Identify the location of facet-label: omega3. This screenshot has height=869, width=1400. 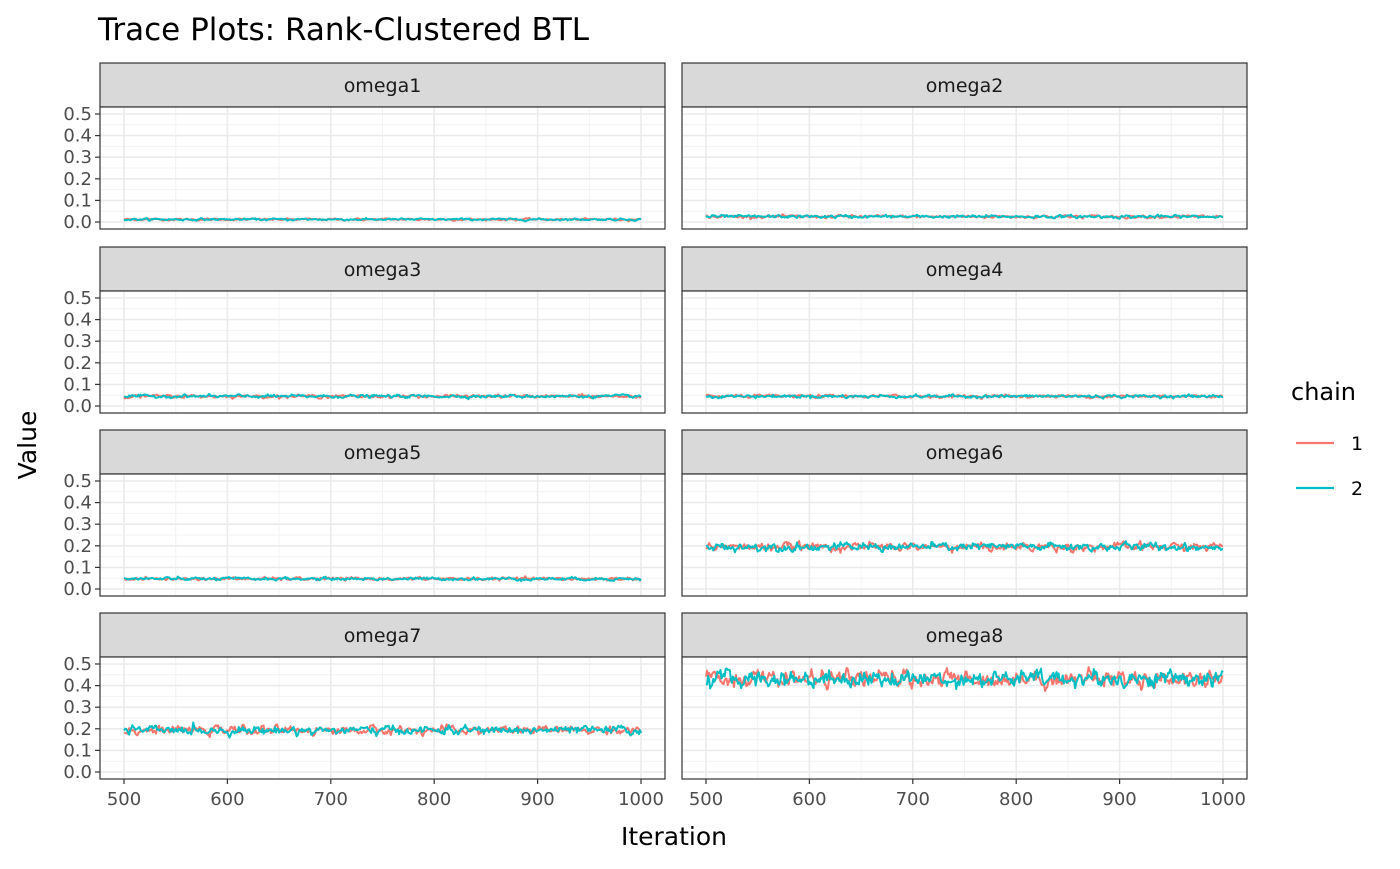
(383, 270).